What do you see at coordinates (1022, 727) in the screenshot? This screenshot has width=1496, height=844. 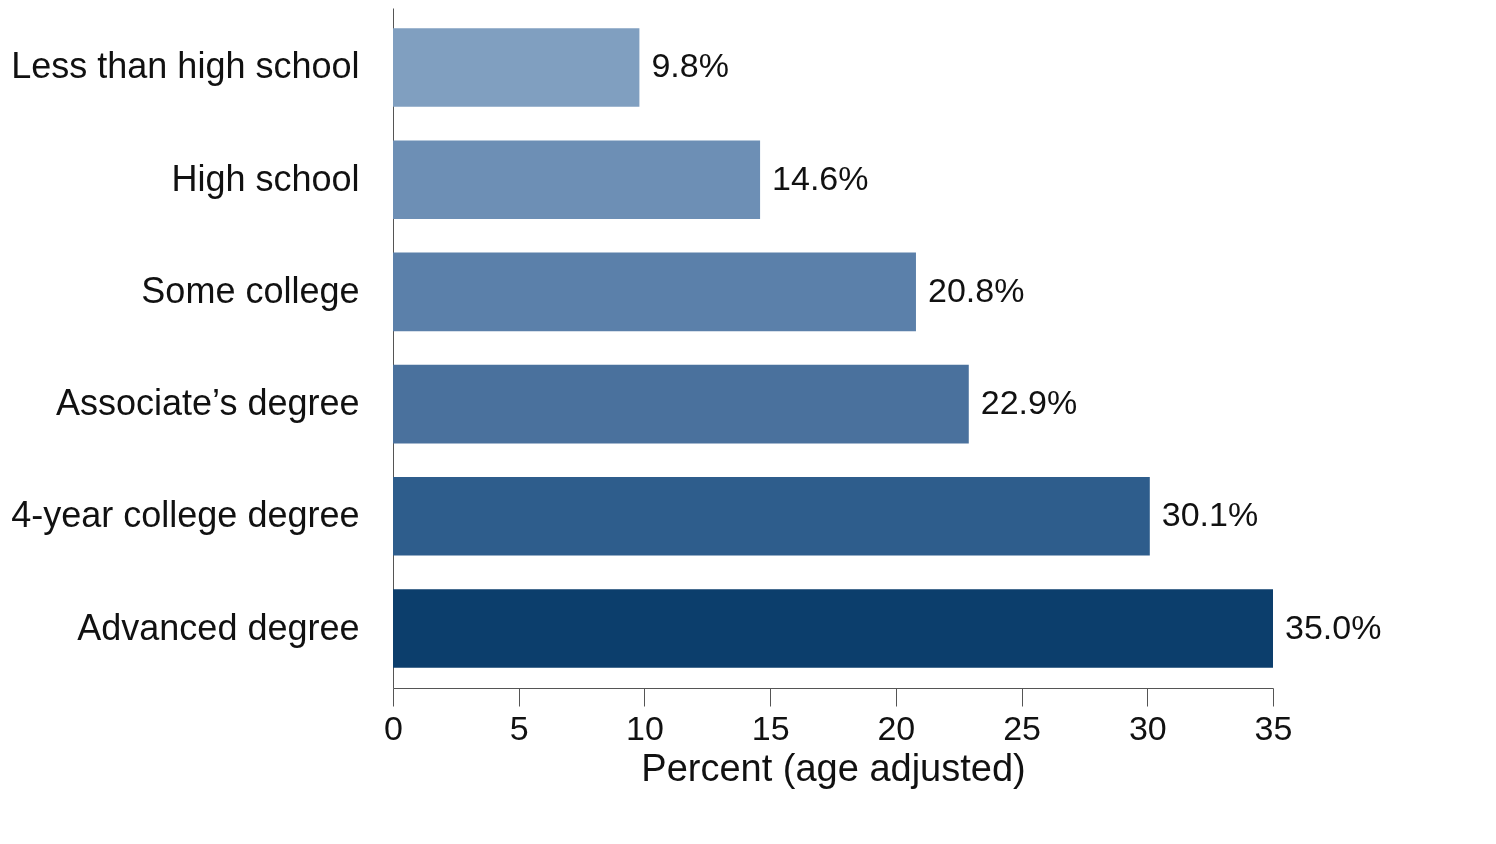 I see `x-tick-label: 25` at bounding box center [1022, 727].